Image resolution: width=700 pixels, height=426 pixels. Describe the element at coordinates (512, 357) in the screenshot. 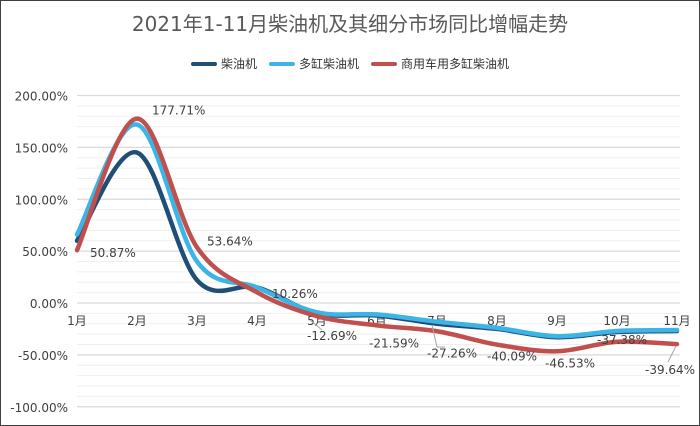

I see `data-label: -40.09%` at that location.